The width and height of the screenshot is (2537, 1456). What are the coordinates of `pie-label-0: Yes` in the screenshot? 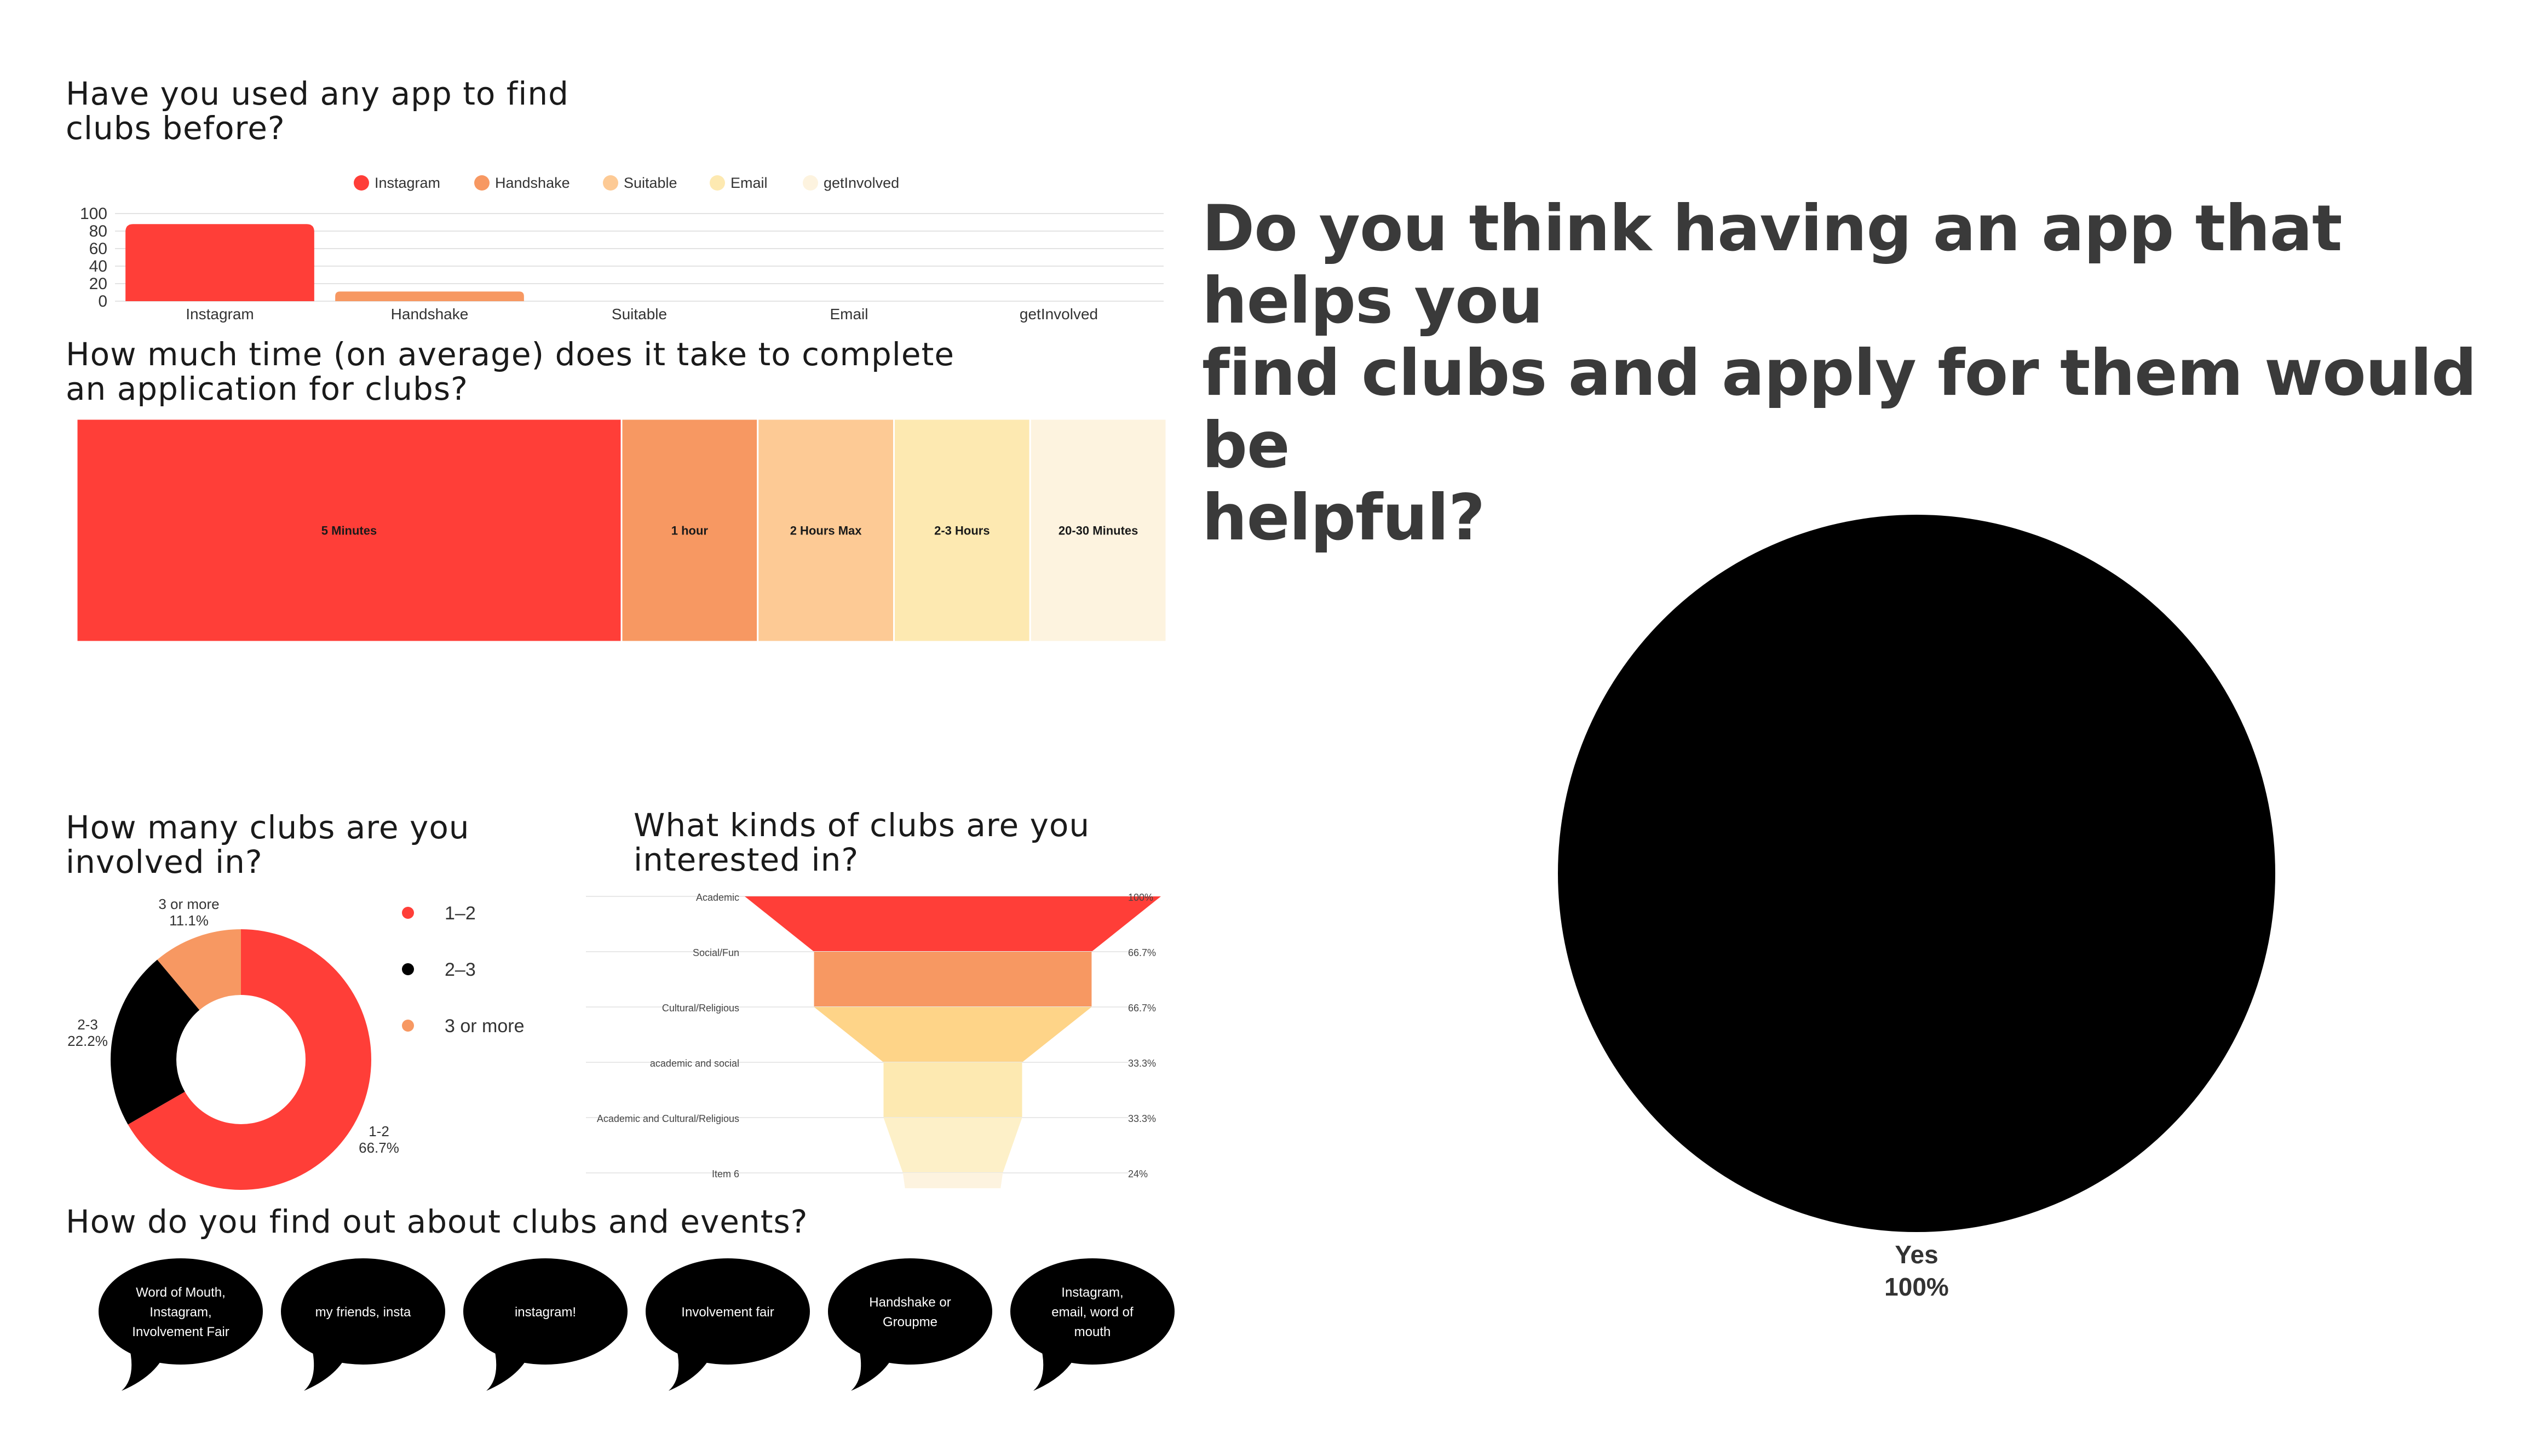 It's located at (1916, 1254).